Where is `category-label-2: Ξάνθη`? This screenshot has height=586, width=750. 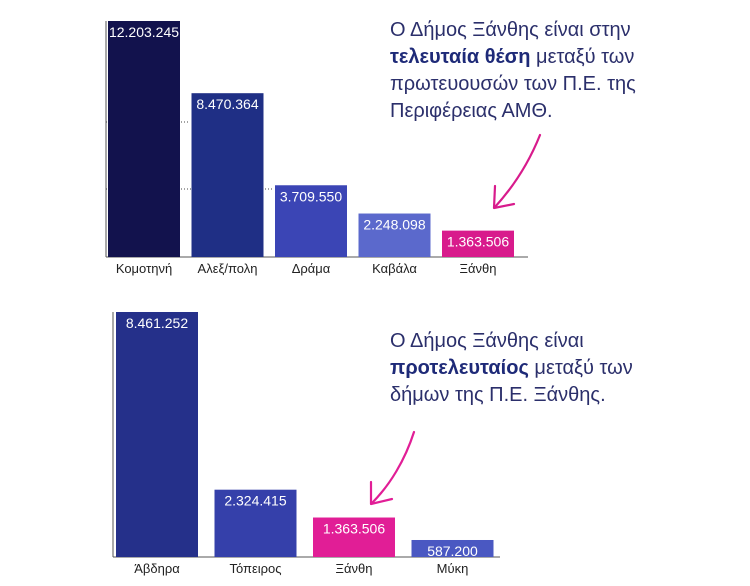 category-label-2: Ξάνθη is located at coordinates (354, 568).